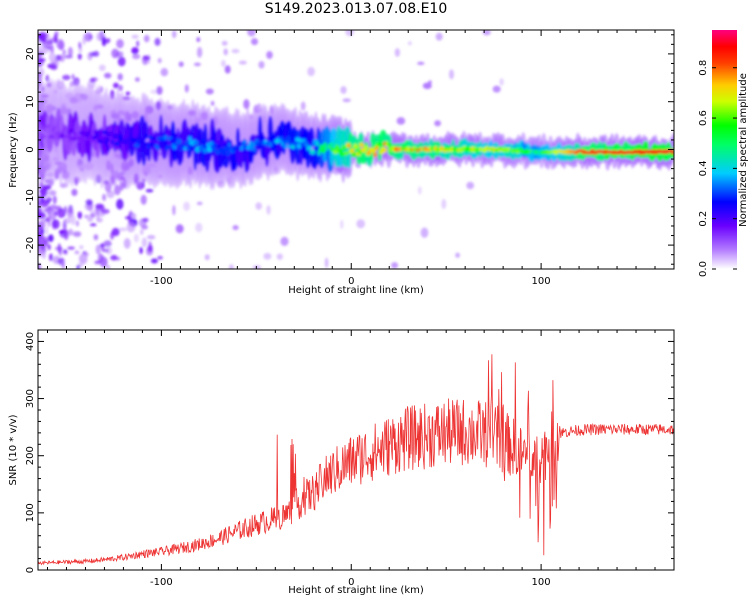 The height and width of the screenshot is (600, 750). What do you see at coordinates (13, 449) in the screenshot?
I see `snr-ylabel: SNR (10 * v/v)` at bounding box center [13, 449].